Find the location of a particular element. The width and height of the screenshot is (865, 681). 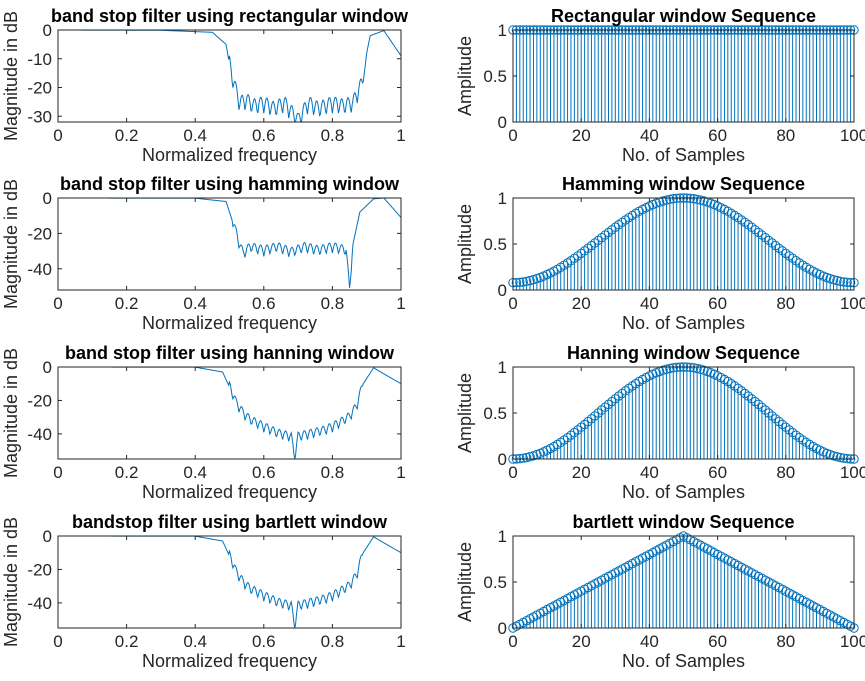

axes-frame is located at coordinates (229, 582).